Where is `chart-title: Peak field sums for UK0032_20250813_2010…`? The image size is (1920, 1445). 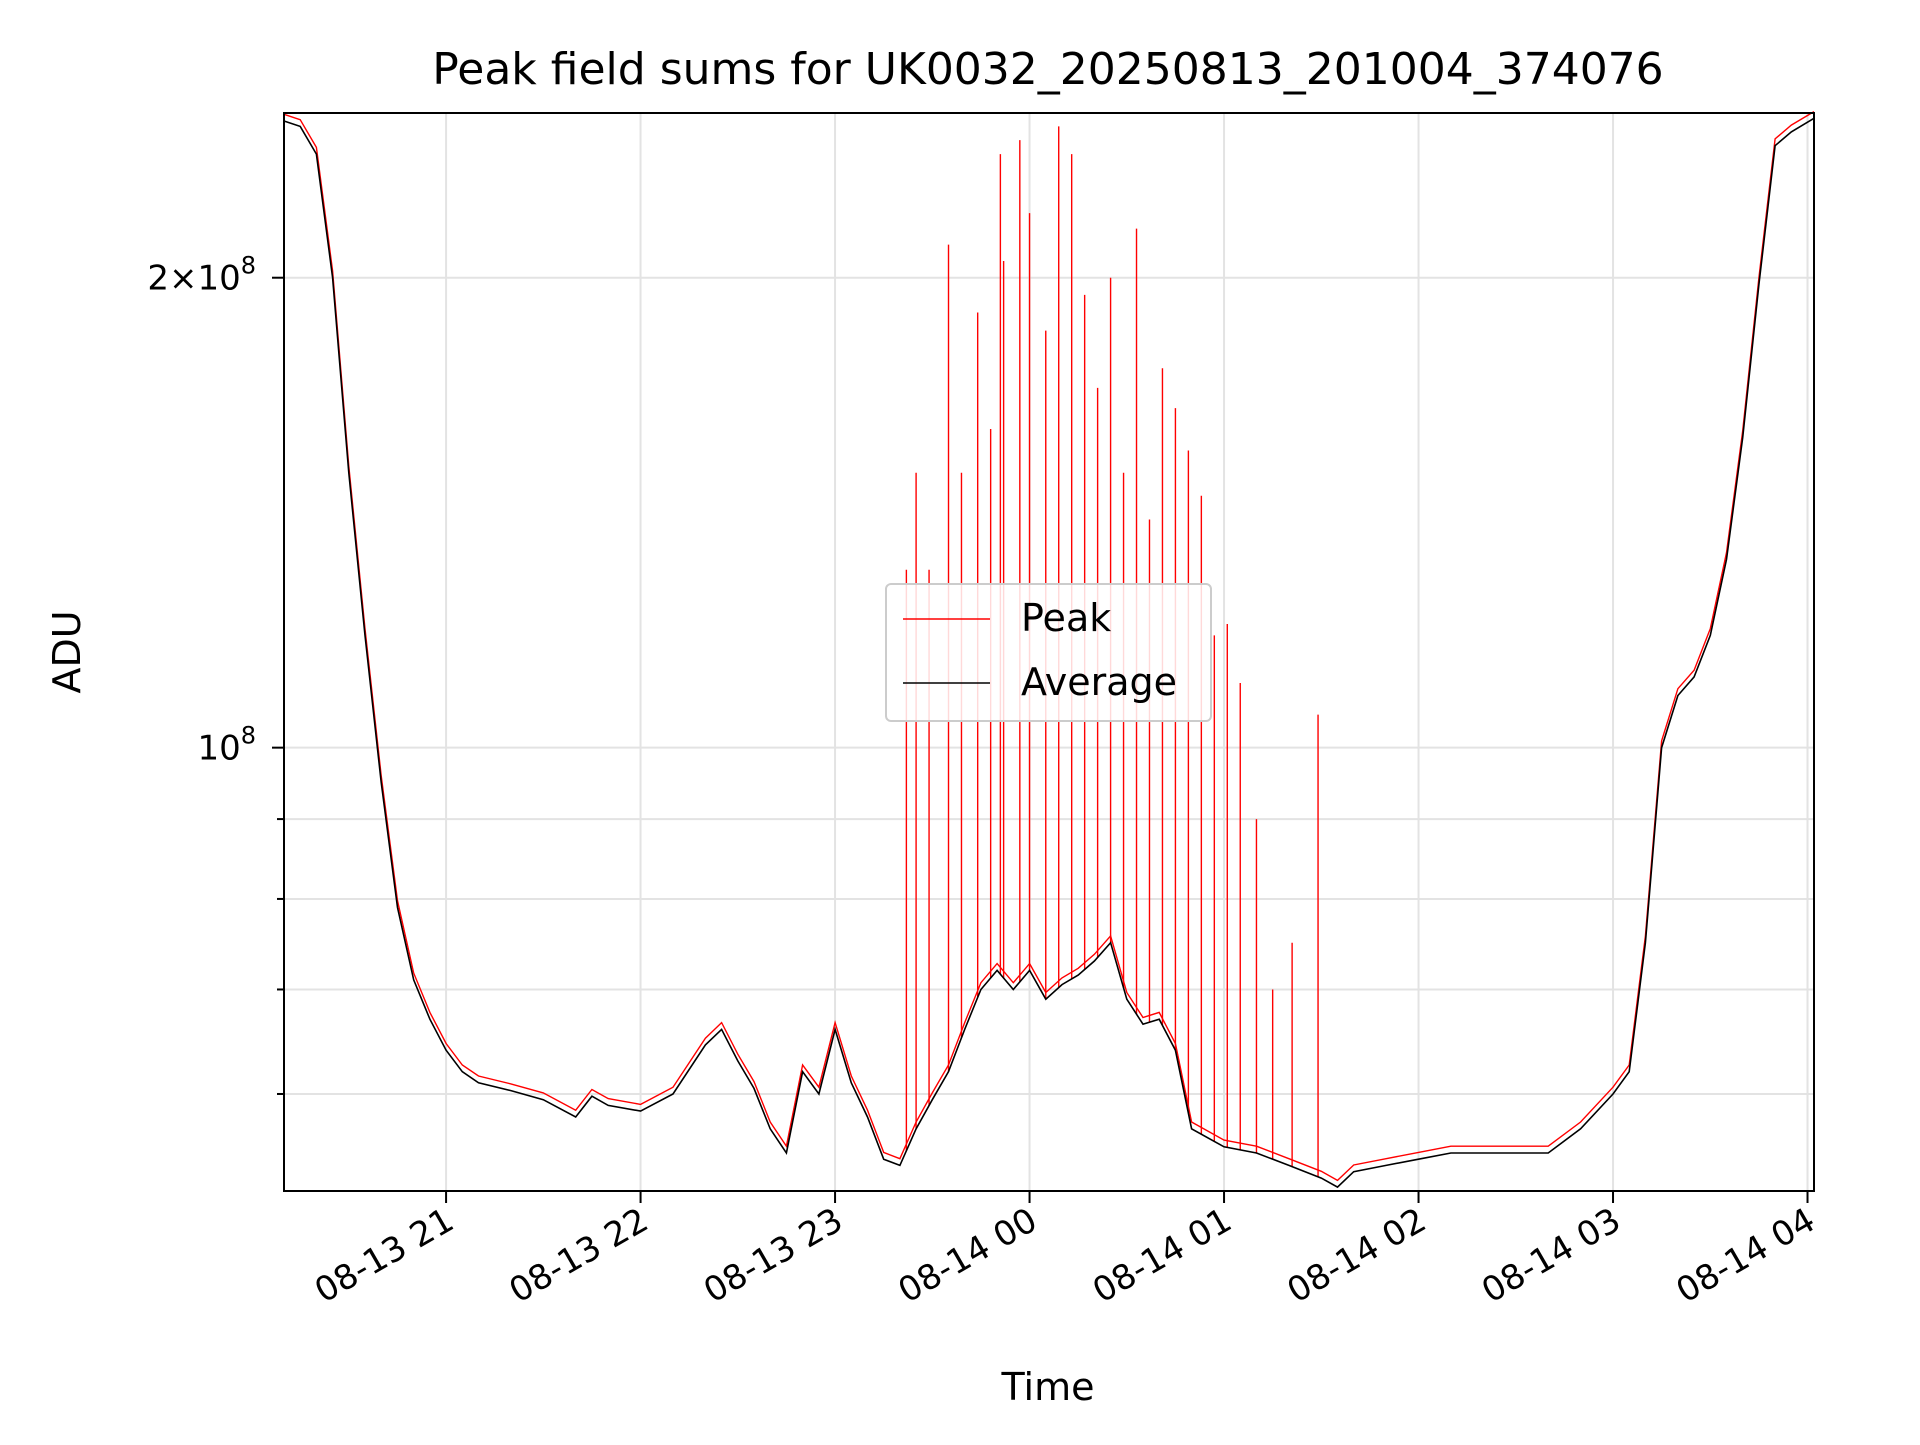
chart-title: Peak field sums for UK0032_20250813_2010… is located at coordinates (1047, 69).